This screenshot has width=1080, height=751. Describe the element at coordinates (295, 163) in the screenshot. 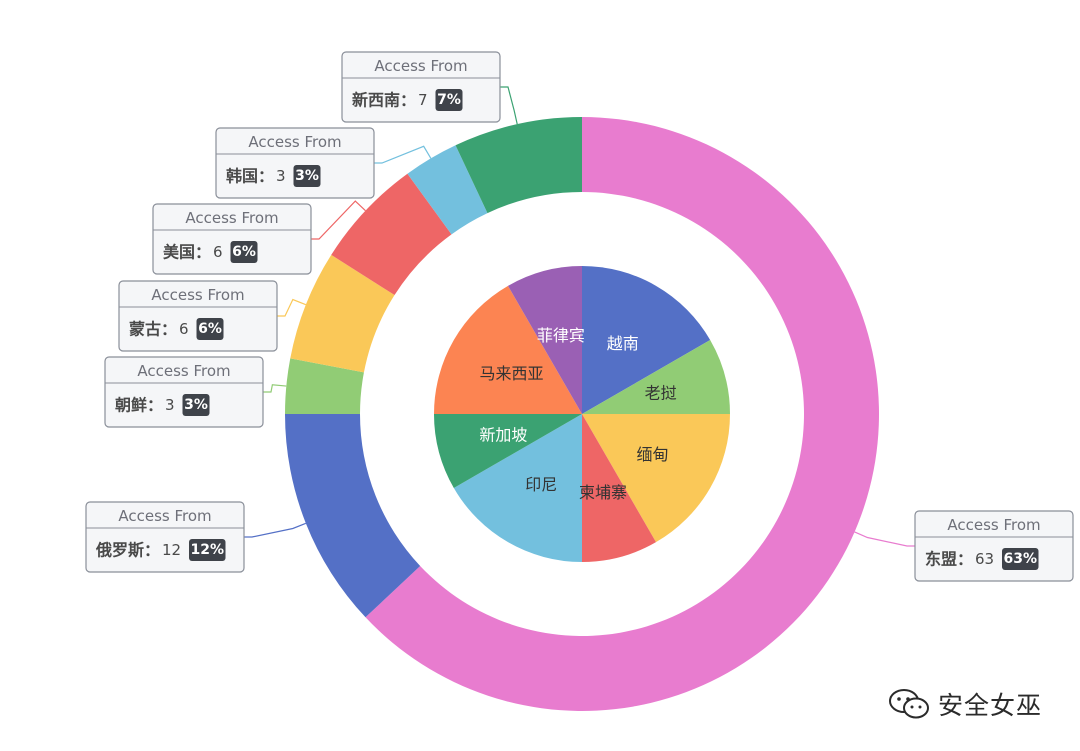

I see `callout-box-5: Access From 韩国： 3 3%` at that location.